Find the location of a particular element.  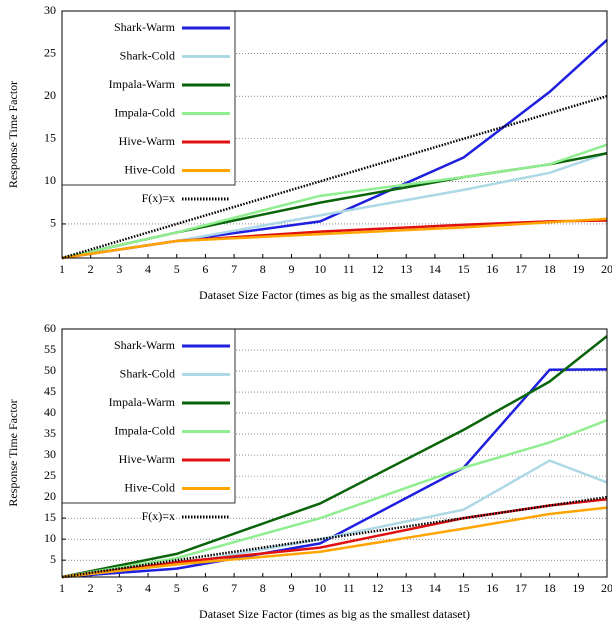

y-tick-label: 40 is located at coordinates (50, 412).